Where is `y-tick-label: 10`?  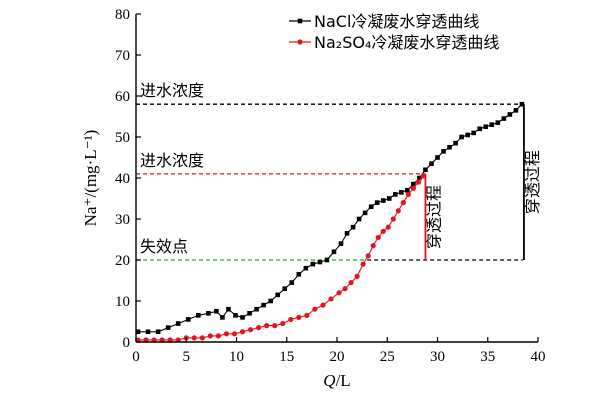
y-tick-label: 10 is located at coordinates (122, 302).